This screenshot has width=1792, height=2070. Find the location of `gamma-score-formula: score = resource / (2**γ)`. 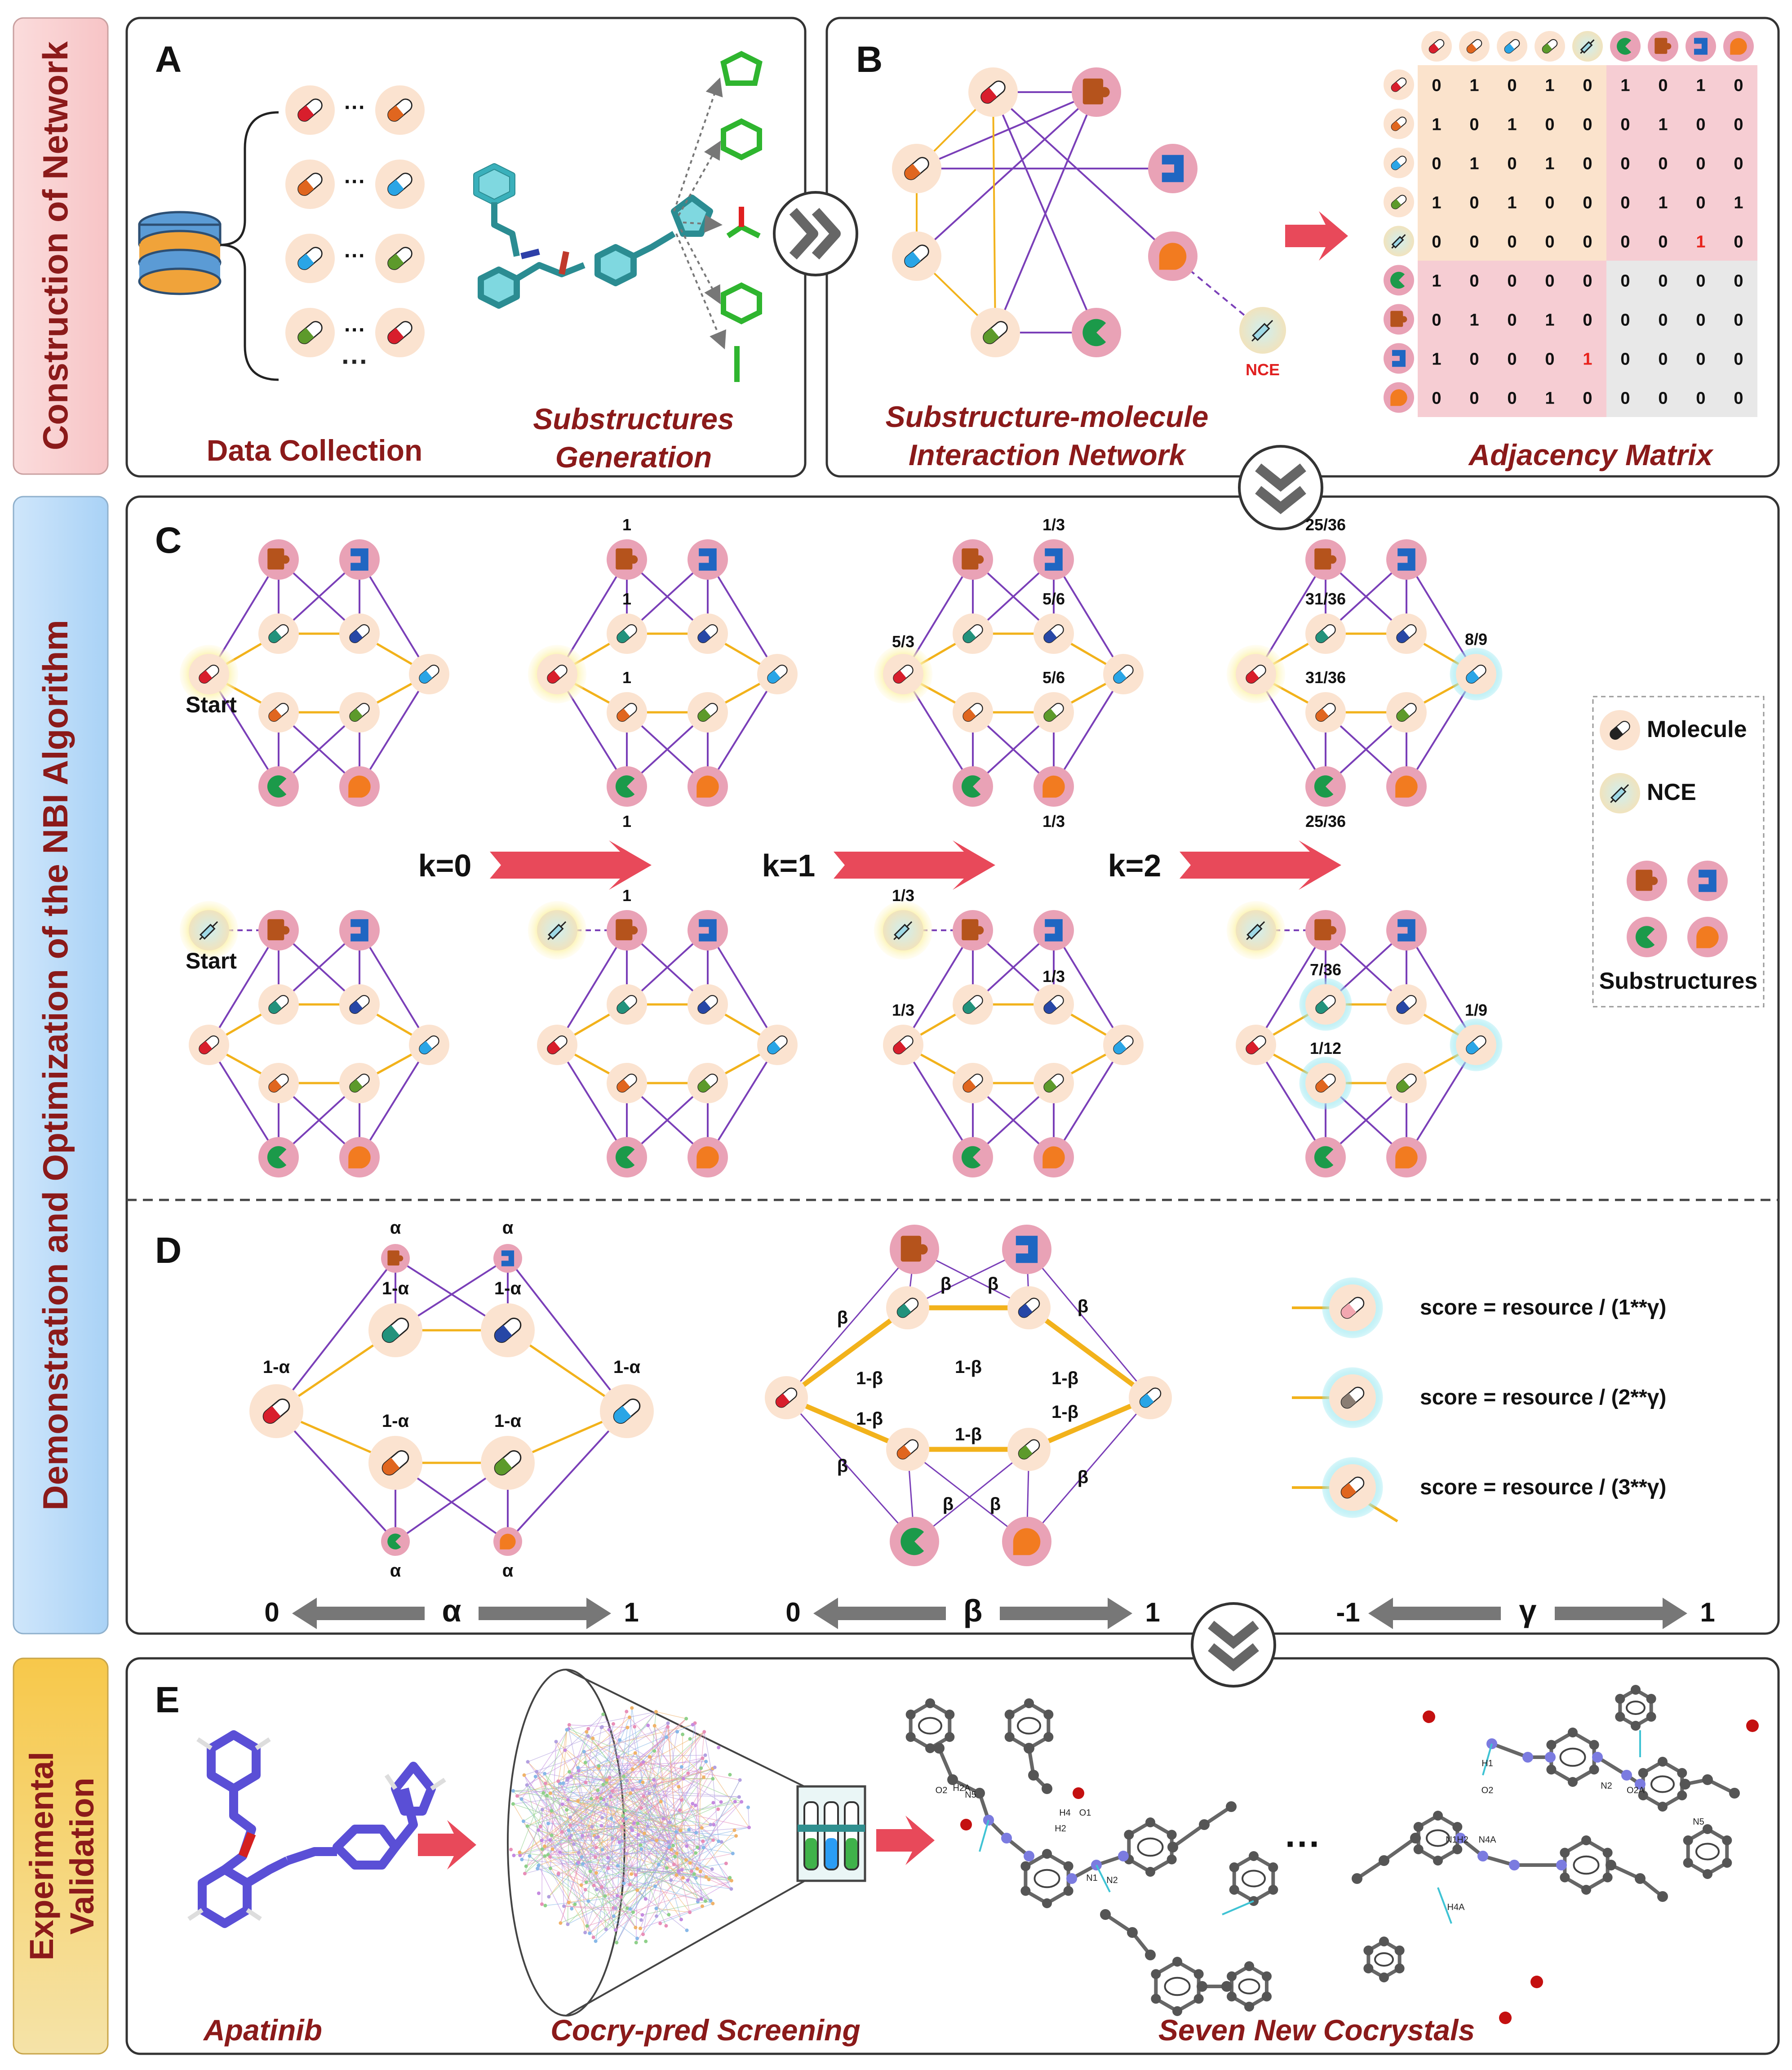

gamma-score-formula: score = resource / (2**γ) is located at coordinates (1543, 1397).